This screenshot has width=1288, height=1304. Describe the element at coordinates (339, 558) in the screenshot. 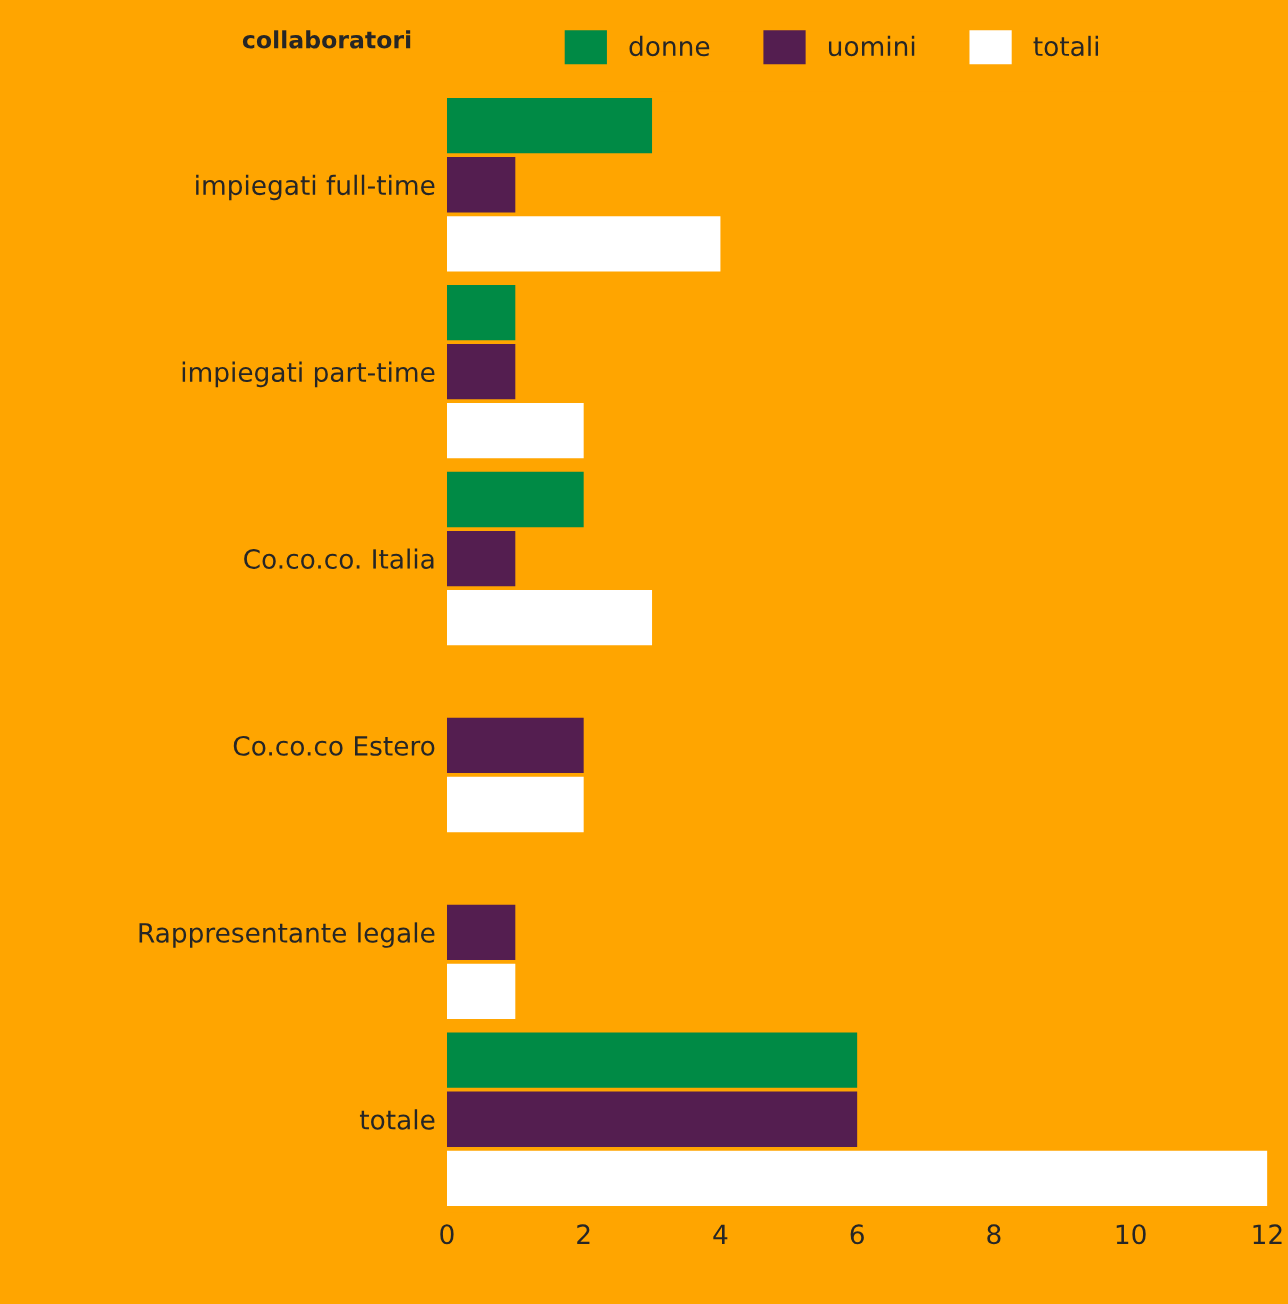

I see `y-tick-label: Co.co.co. Italia` at that location.